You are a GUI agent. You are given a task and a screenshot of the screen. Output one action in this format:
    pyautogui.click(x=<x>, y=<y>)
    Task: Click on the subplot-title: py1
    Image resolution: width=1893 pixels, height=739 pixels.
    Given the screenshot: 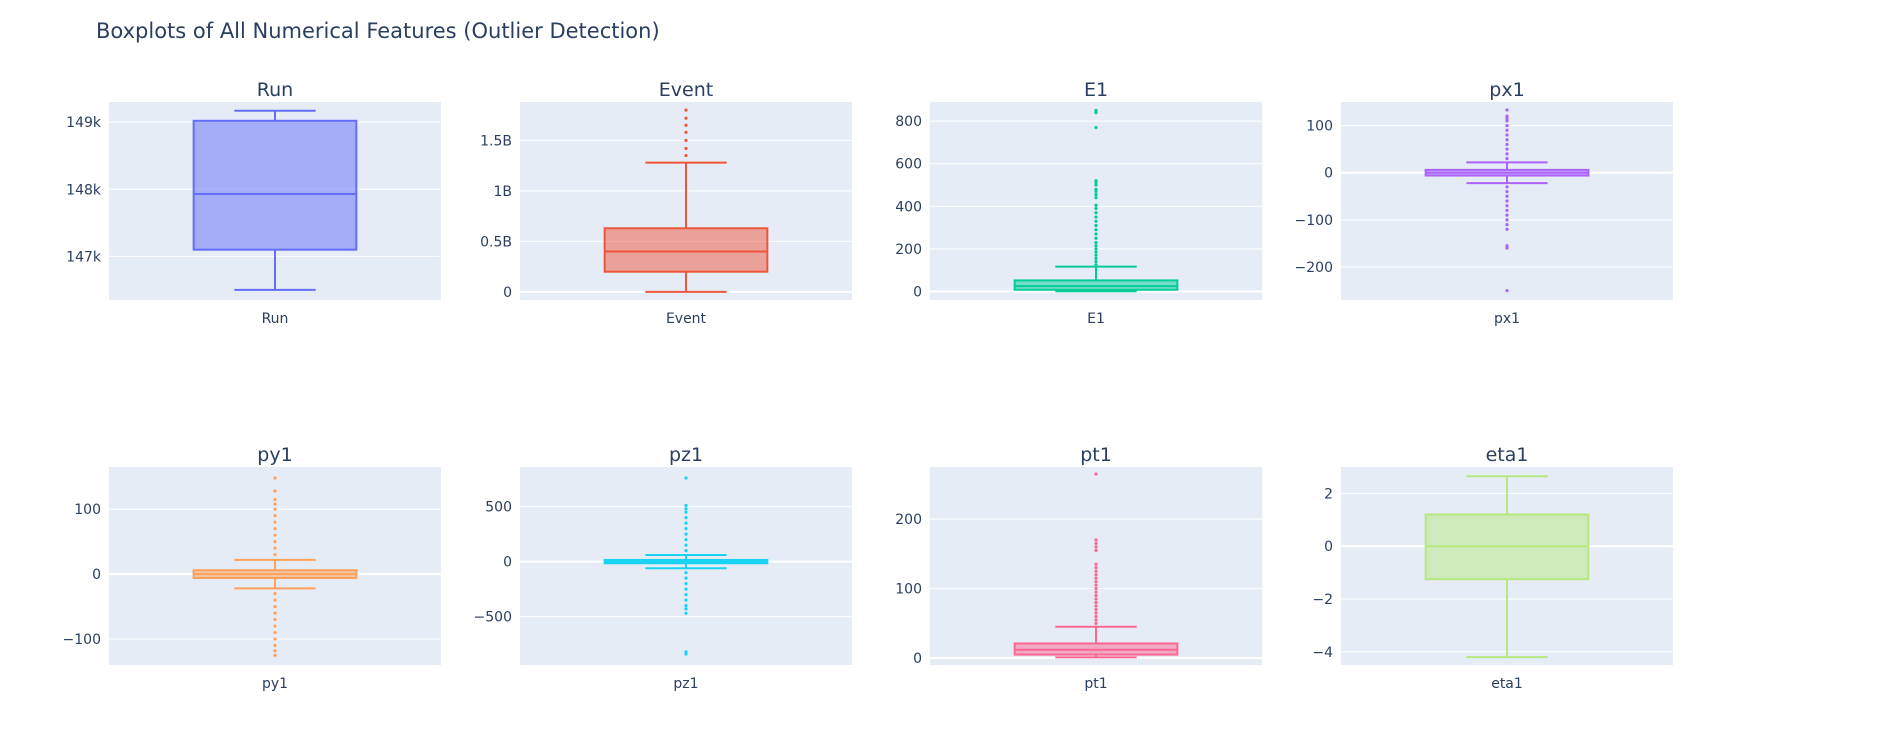 What is the action you would take?
    pyautogui.click(x=274, y=455)
    